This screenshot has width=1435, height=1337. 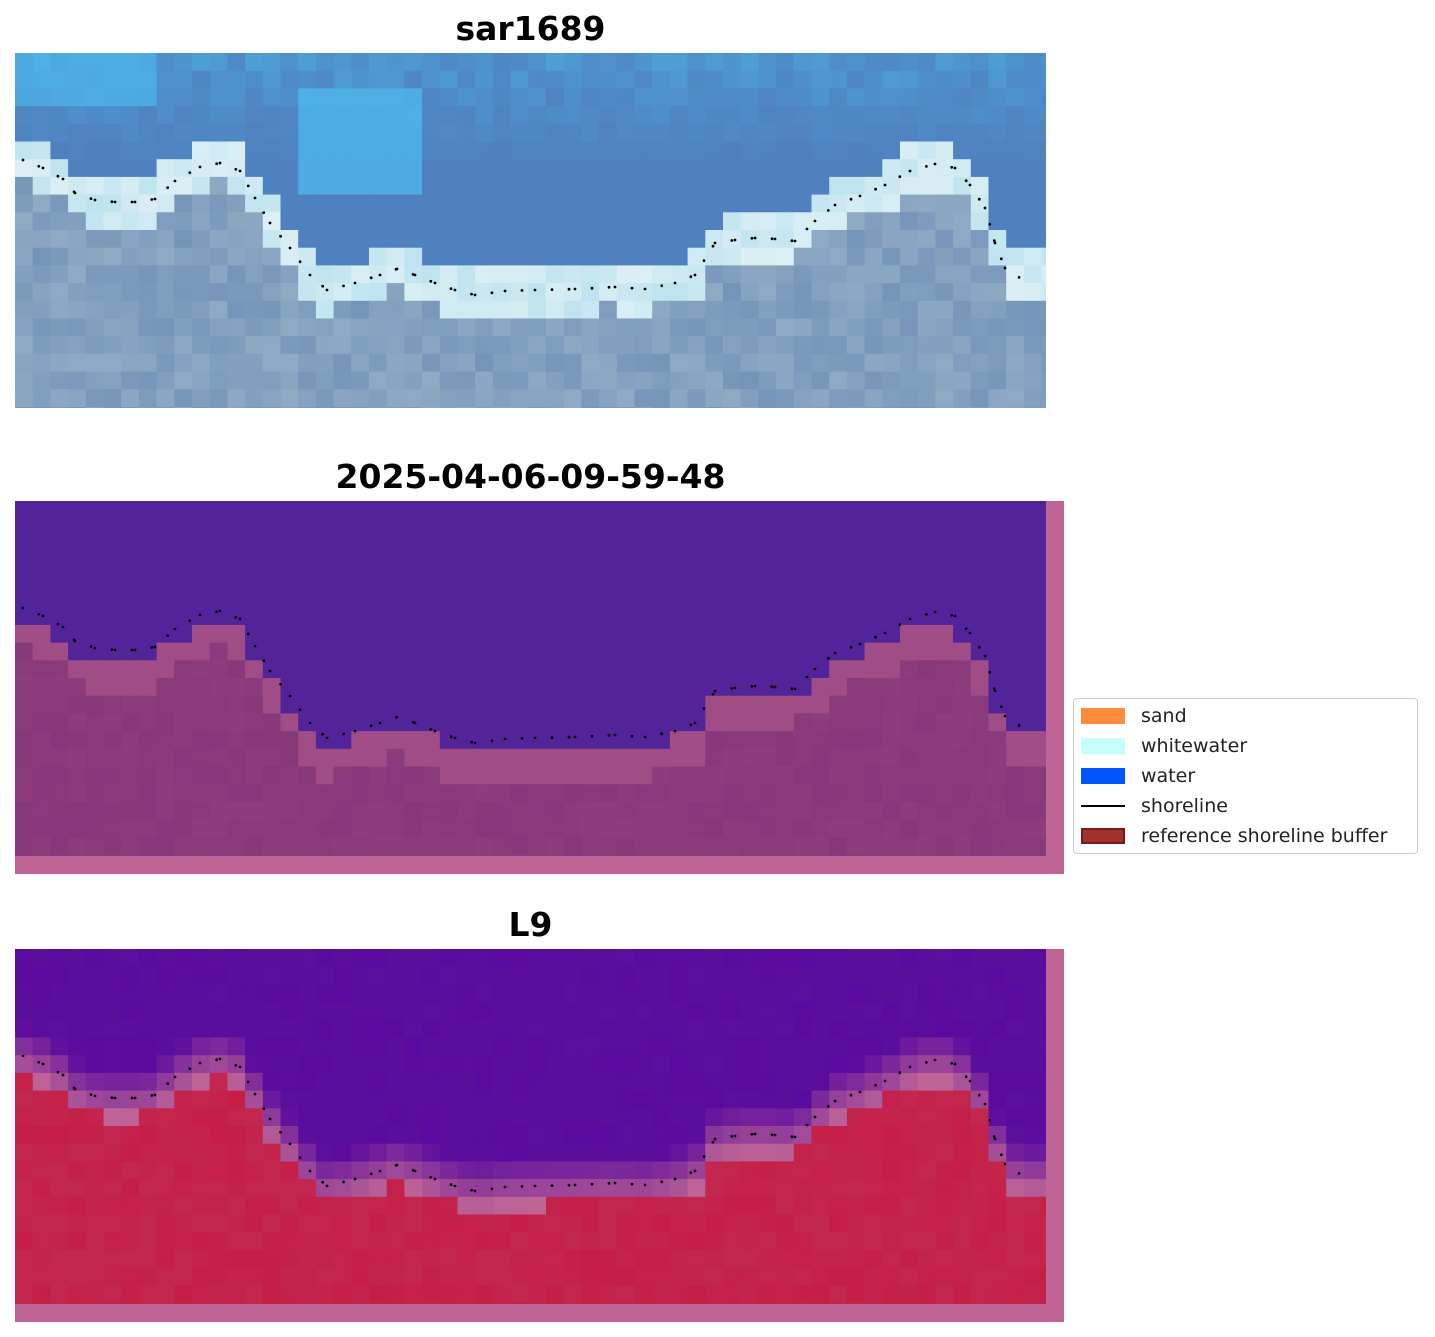 I want to click on legend-item-reference-buffer: reference shoreline buffer, so click(x=1234, y=836).